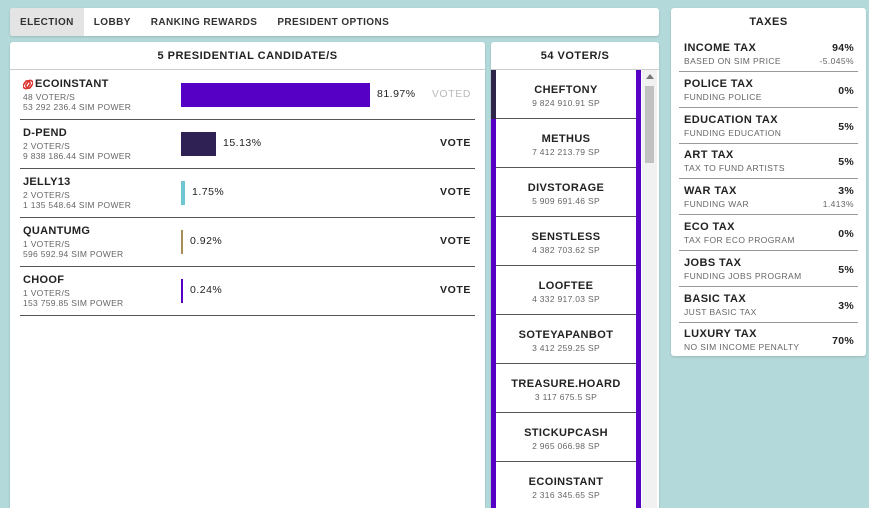 The image size is (869, 508). I want to click on tax-name: EDUCATION TAX, so click(731, 119).